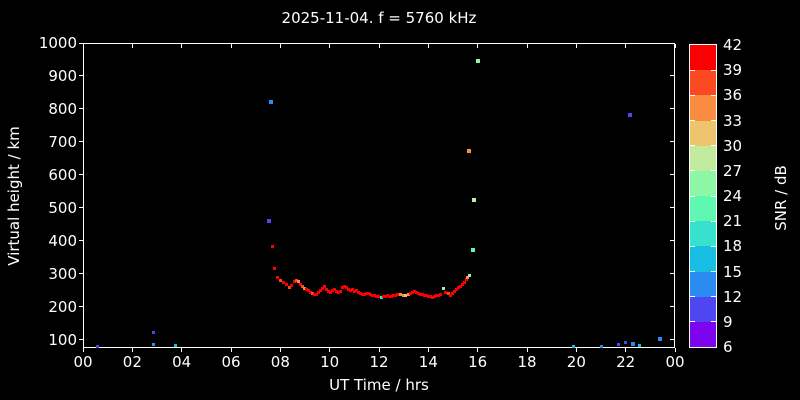  I want to click on y-tick-label: 900, so click(62, 75).